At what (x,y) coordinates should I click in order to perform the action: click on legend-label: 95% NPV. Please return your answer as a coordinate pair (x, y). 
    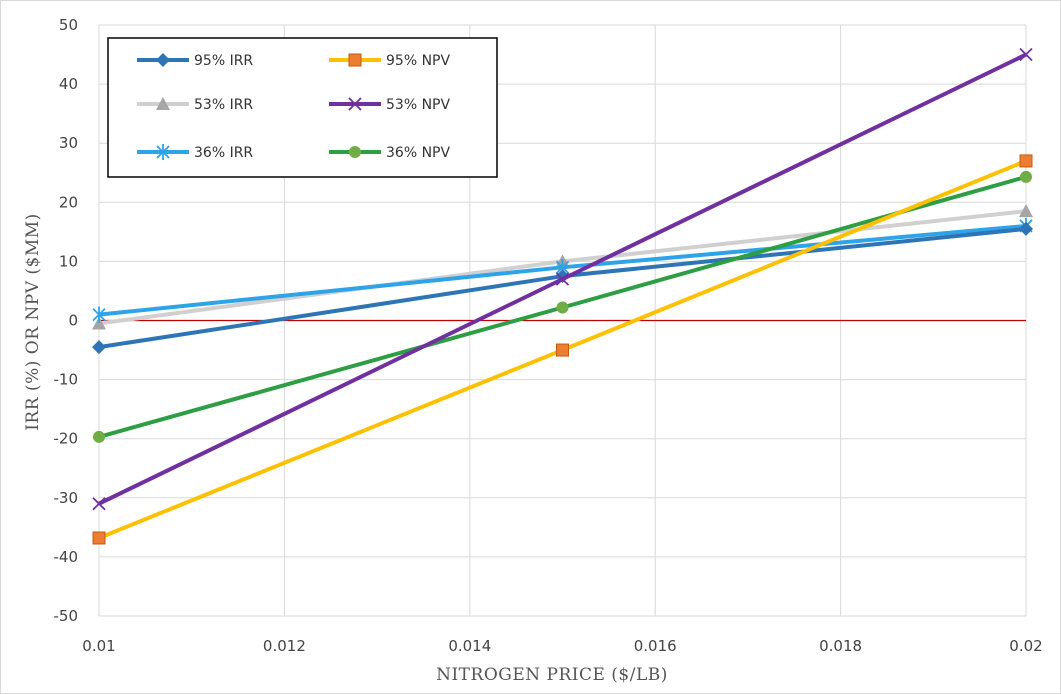
    Looking at the image, I should click on (418, 61).